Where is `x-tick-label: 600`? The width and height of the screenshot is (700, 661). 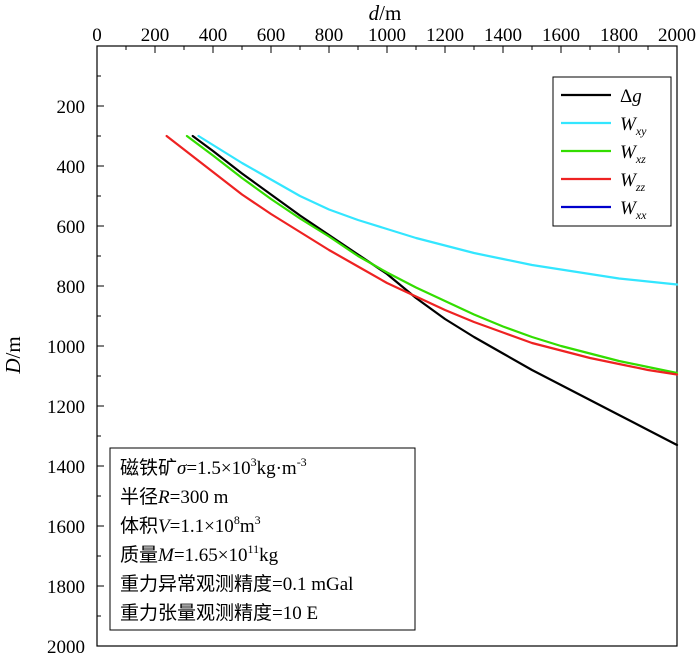 x-tick-label: 600 is located at coordinates (271, 35).